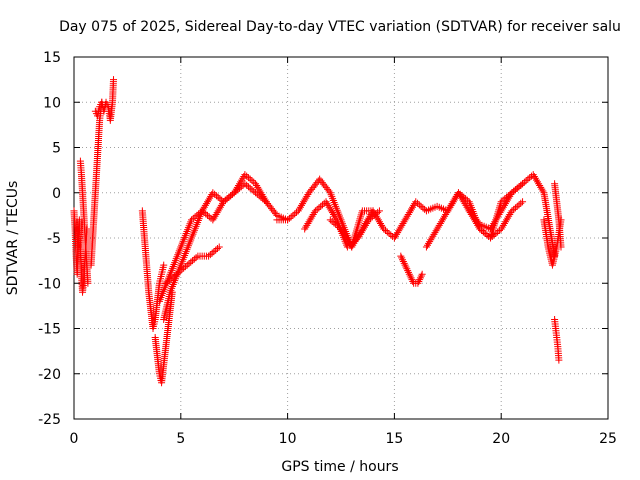 The width and height of the screenshot is (640, 480). What do you see at coordinates (56, 149) in the screenshot?
I see `y-tick-label: 5` at bounding box center [56, 149].